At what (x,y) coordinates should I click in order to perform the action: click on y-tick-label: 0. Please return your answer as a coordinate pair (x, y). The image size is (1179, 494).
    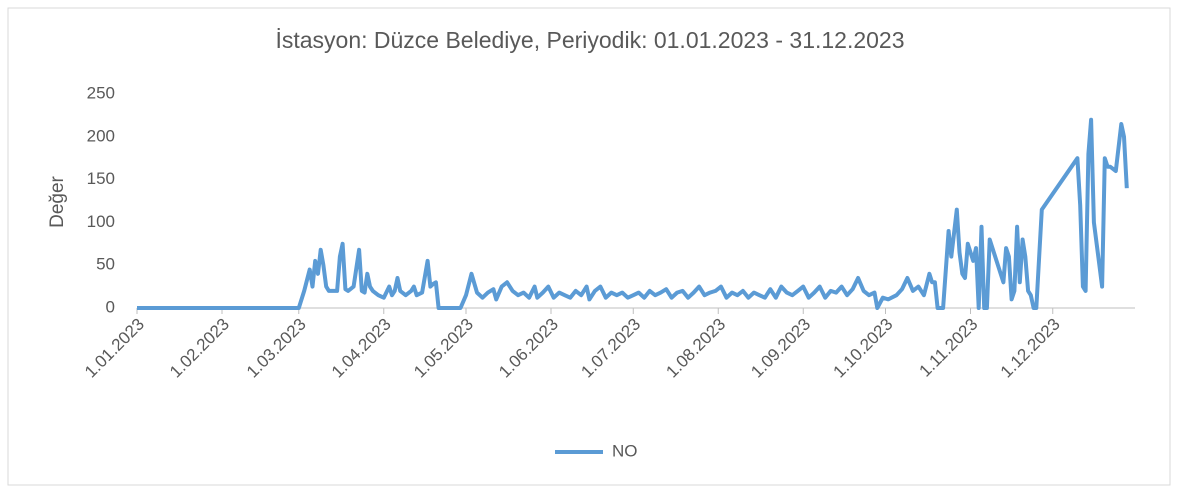
    Looking at the image, I should click on (110, 306).